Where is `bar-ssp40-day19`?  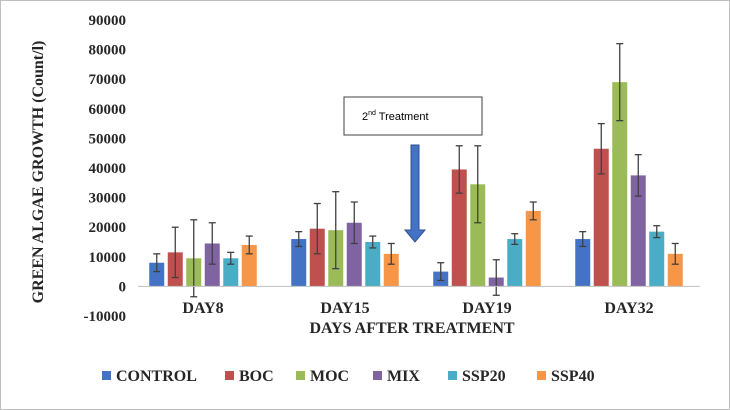
bar-ssp40-day19 is located at coordinates (533, 248).